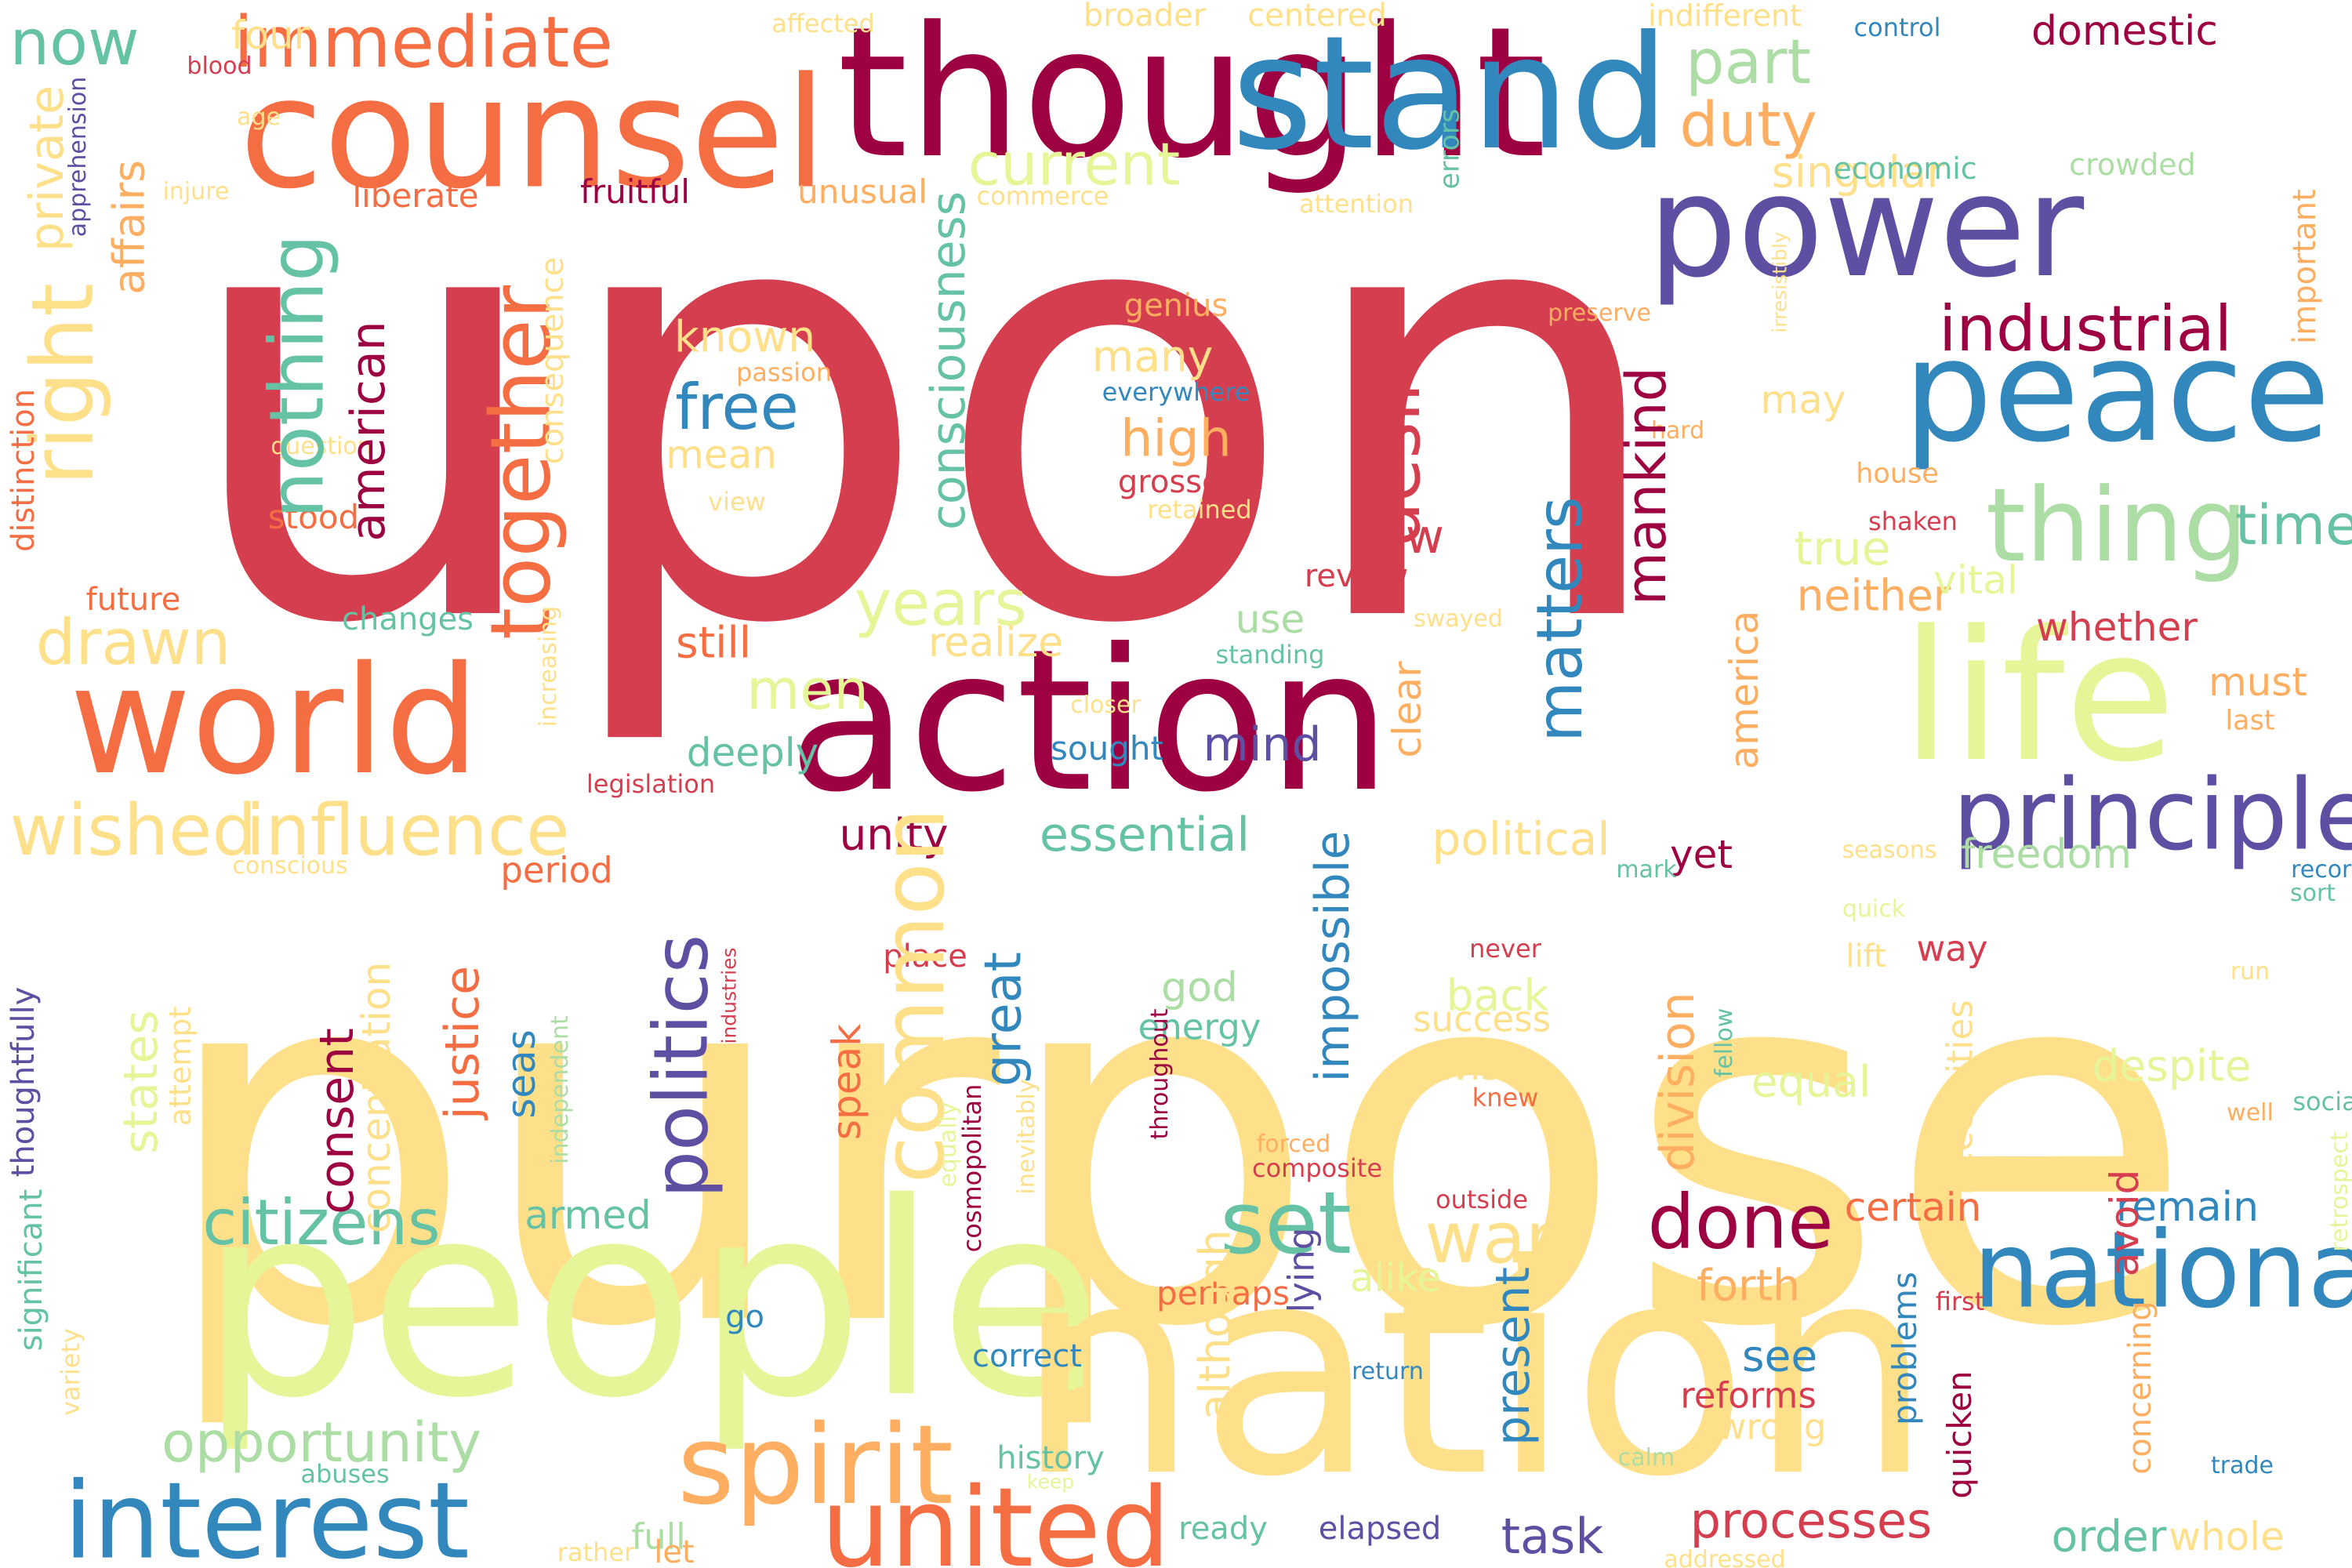 This screenshot has height=1568, width=2352. I want to click on word-equal: equal, so click(1811, 1081).